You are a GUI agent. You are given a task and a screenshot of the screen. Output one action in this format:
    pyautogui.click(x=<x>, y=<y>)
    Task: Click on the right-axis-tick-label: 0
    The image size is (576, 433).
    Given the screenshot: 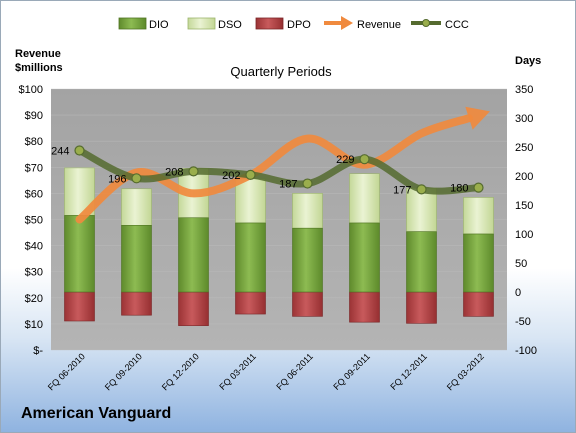 What is the action you would take?
    pyautogui.click(x=518, y=293)
    